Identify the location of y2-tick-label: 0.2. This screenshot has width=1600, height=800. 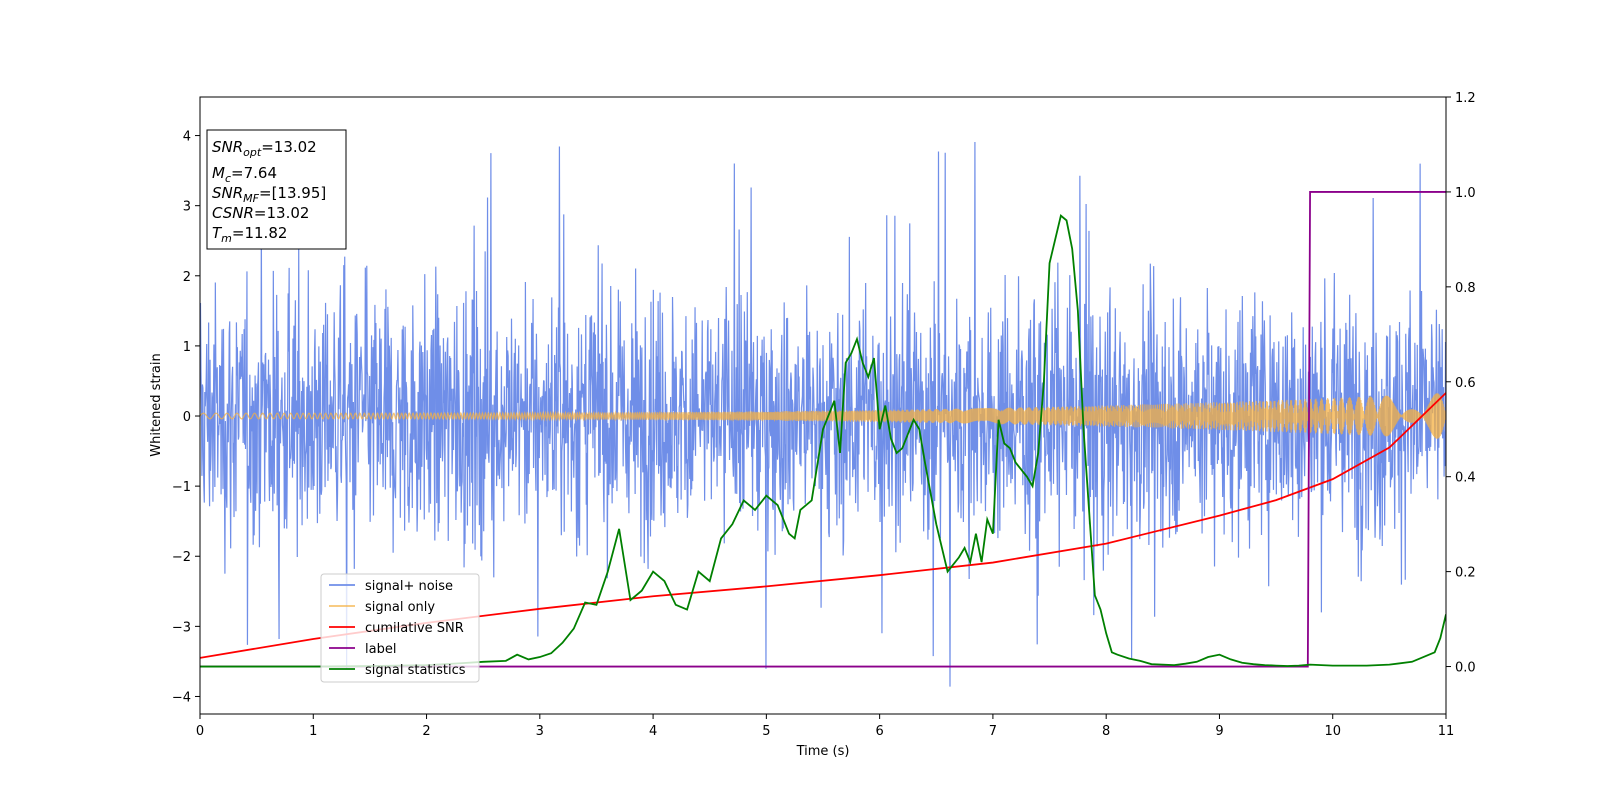
(1465, 573).